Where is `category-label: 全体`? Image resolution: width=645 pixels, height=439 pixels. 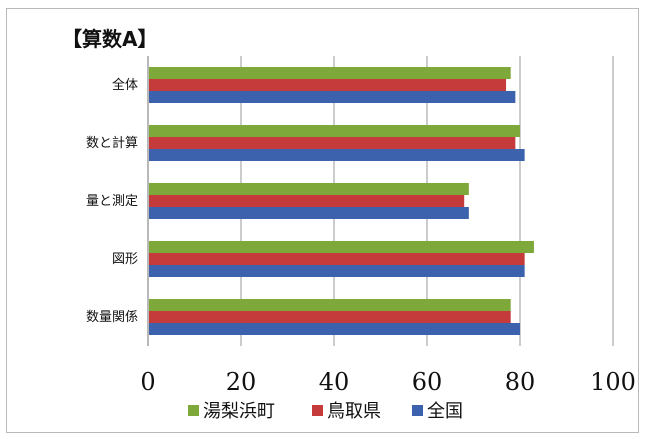
category-label: 全体 is located at coordinates (125, 85).